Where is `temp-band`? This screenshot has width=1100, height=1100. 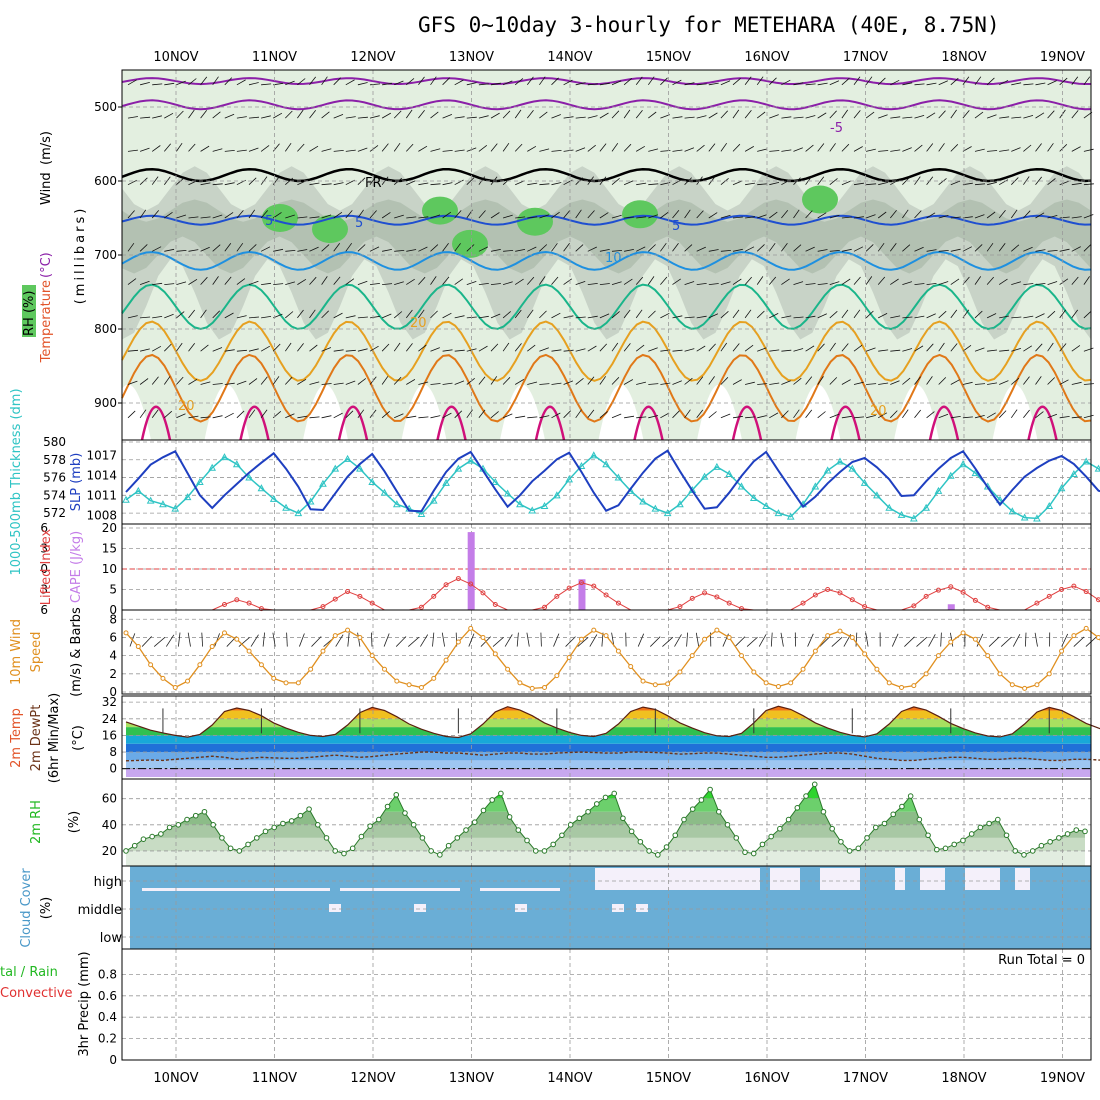
temp-band is located at coordinates (608, 731).